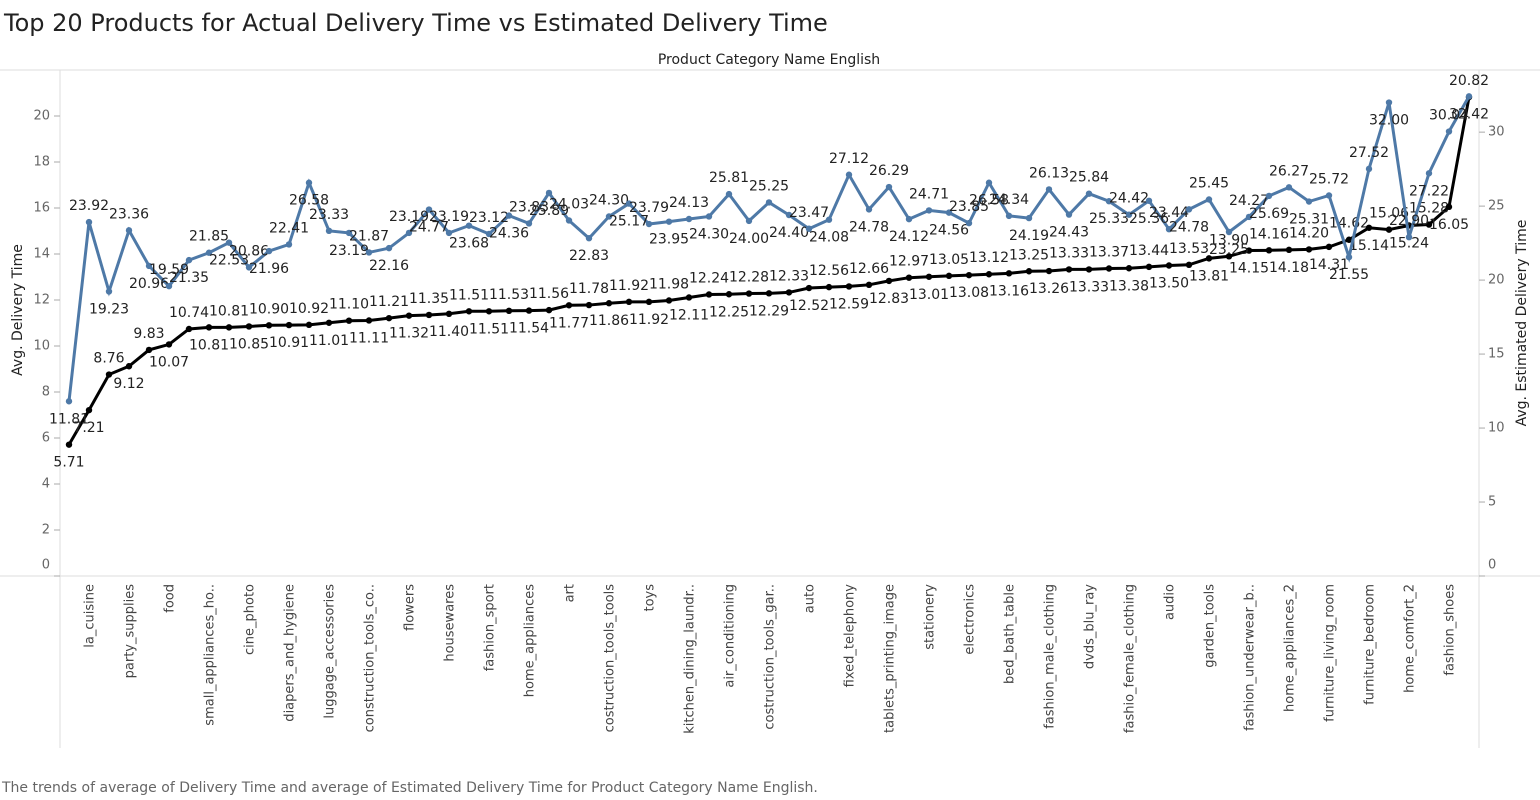  I want to click on x-tick-label: furniture_bedroom, so click(1370, 644).